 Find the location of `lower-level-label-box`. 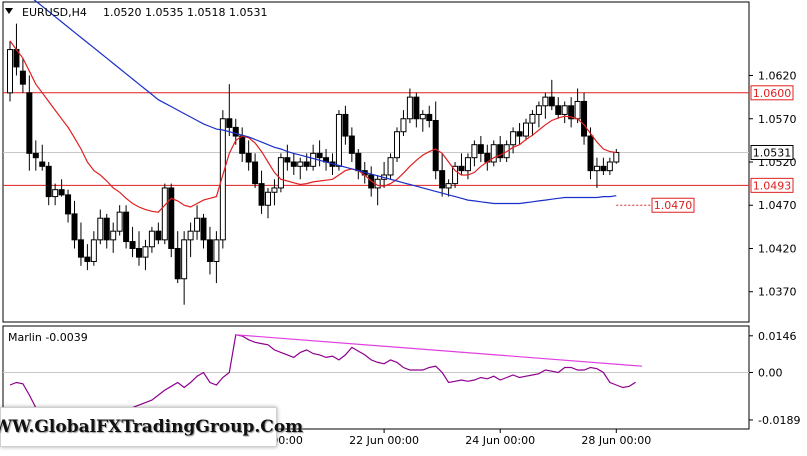

lower-level-label-box is located at coordinates (772, 185).